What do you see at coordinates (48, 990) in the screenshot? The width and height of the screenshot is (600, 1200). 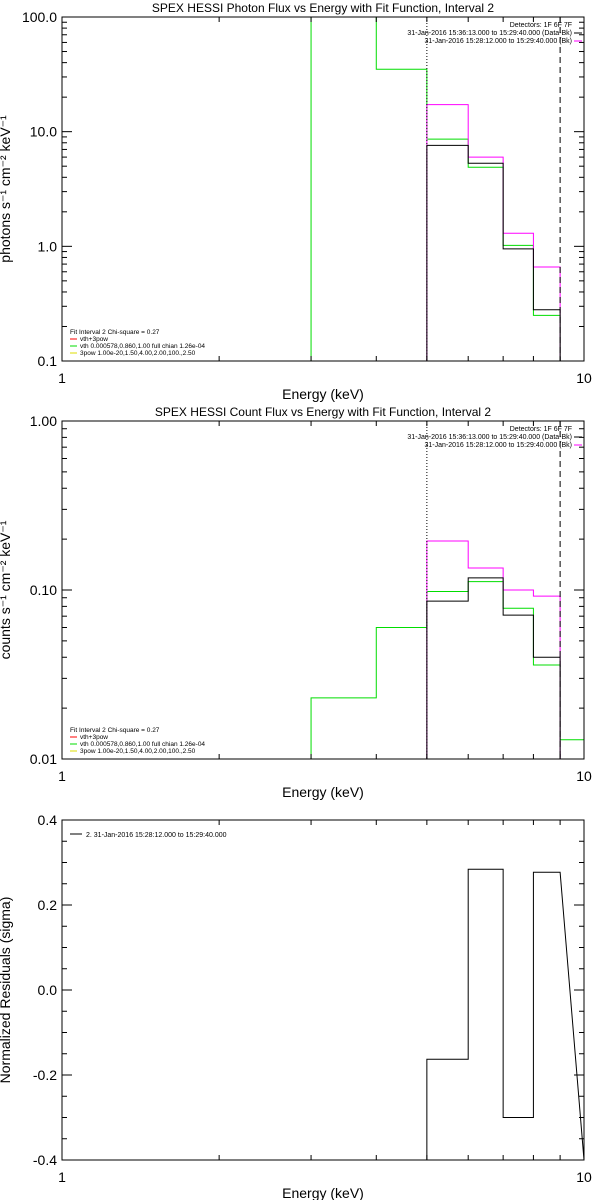 I see `y-tick-label: 0.0` at bounding box center [48, 990].